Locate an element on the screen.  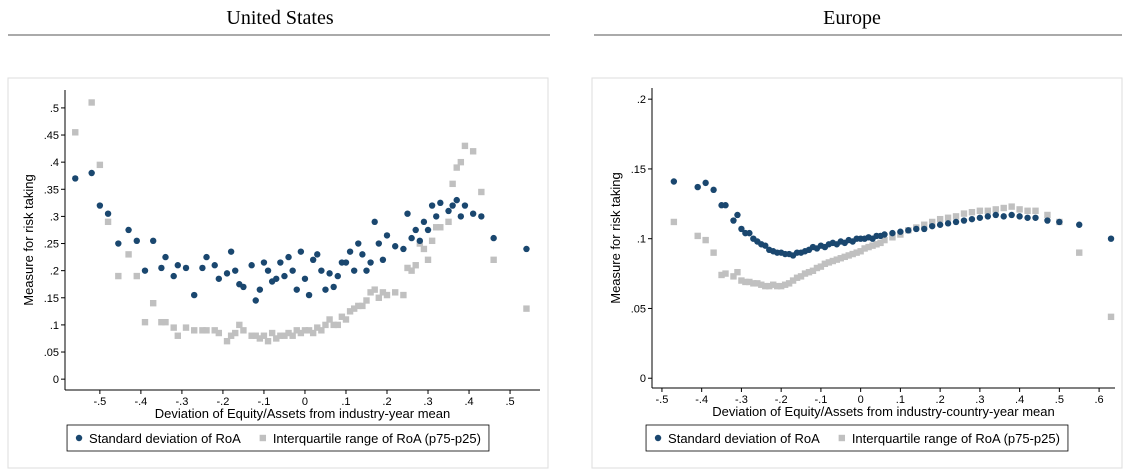
x-tick-label: .1 is located at coordinates (900, 400).